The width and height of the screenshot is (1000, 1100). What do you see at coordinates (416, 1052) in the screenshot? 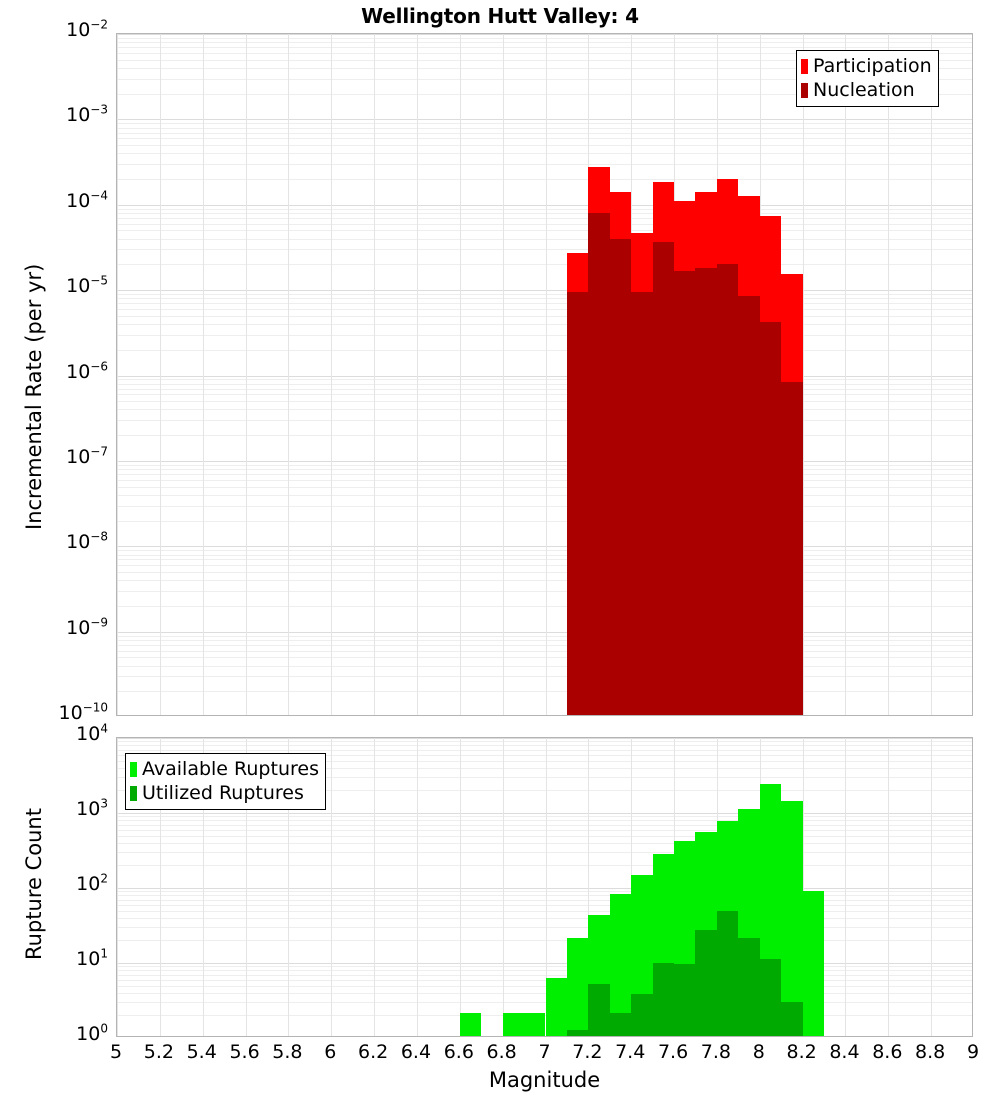
I see `x-axis-tick-label: 6.4` at bounding box center [416, 1052].